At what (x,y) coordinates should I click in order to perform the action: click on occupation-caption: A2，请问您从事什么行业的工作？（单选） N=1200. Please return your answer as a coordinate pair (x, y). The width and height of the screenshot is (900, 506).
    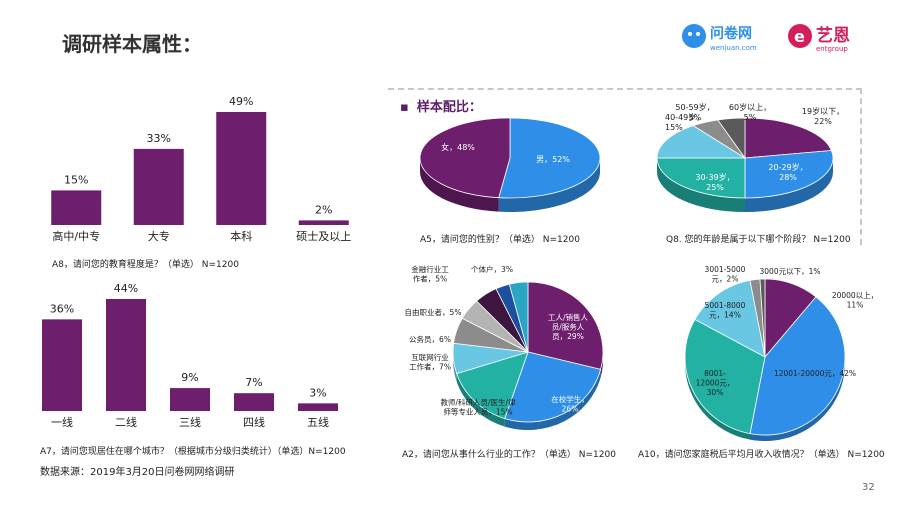
    Looking at the image, I should click on (509, 455).